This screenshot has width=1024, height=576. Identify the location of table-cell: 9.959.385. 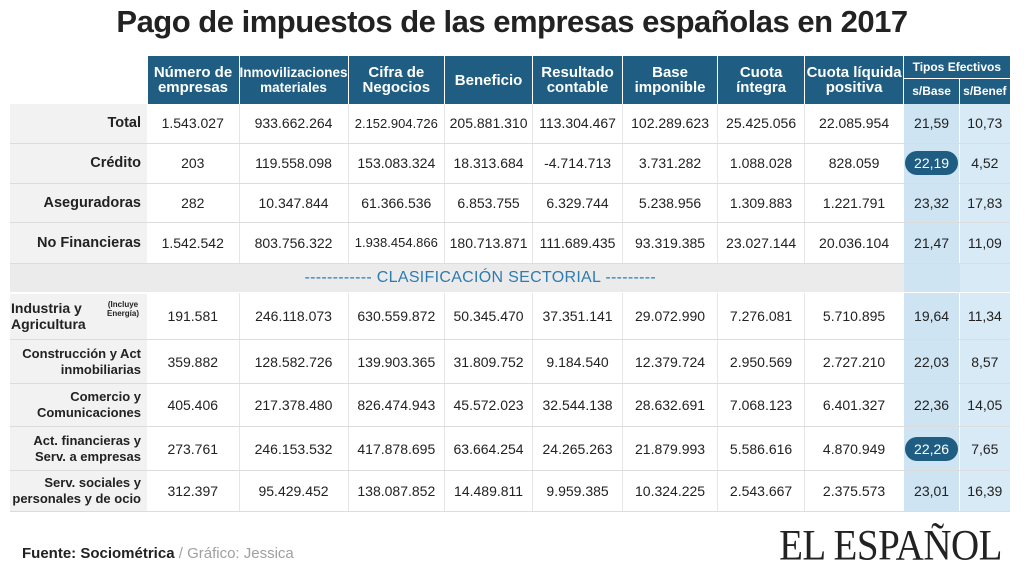
(577, 491).